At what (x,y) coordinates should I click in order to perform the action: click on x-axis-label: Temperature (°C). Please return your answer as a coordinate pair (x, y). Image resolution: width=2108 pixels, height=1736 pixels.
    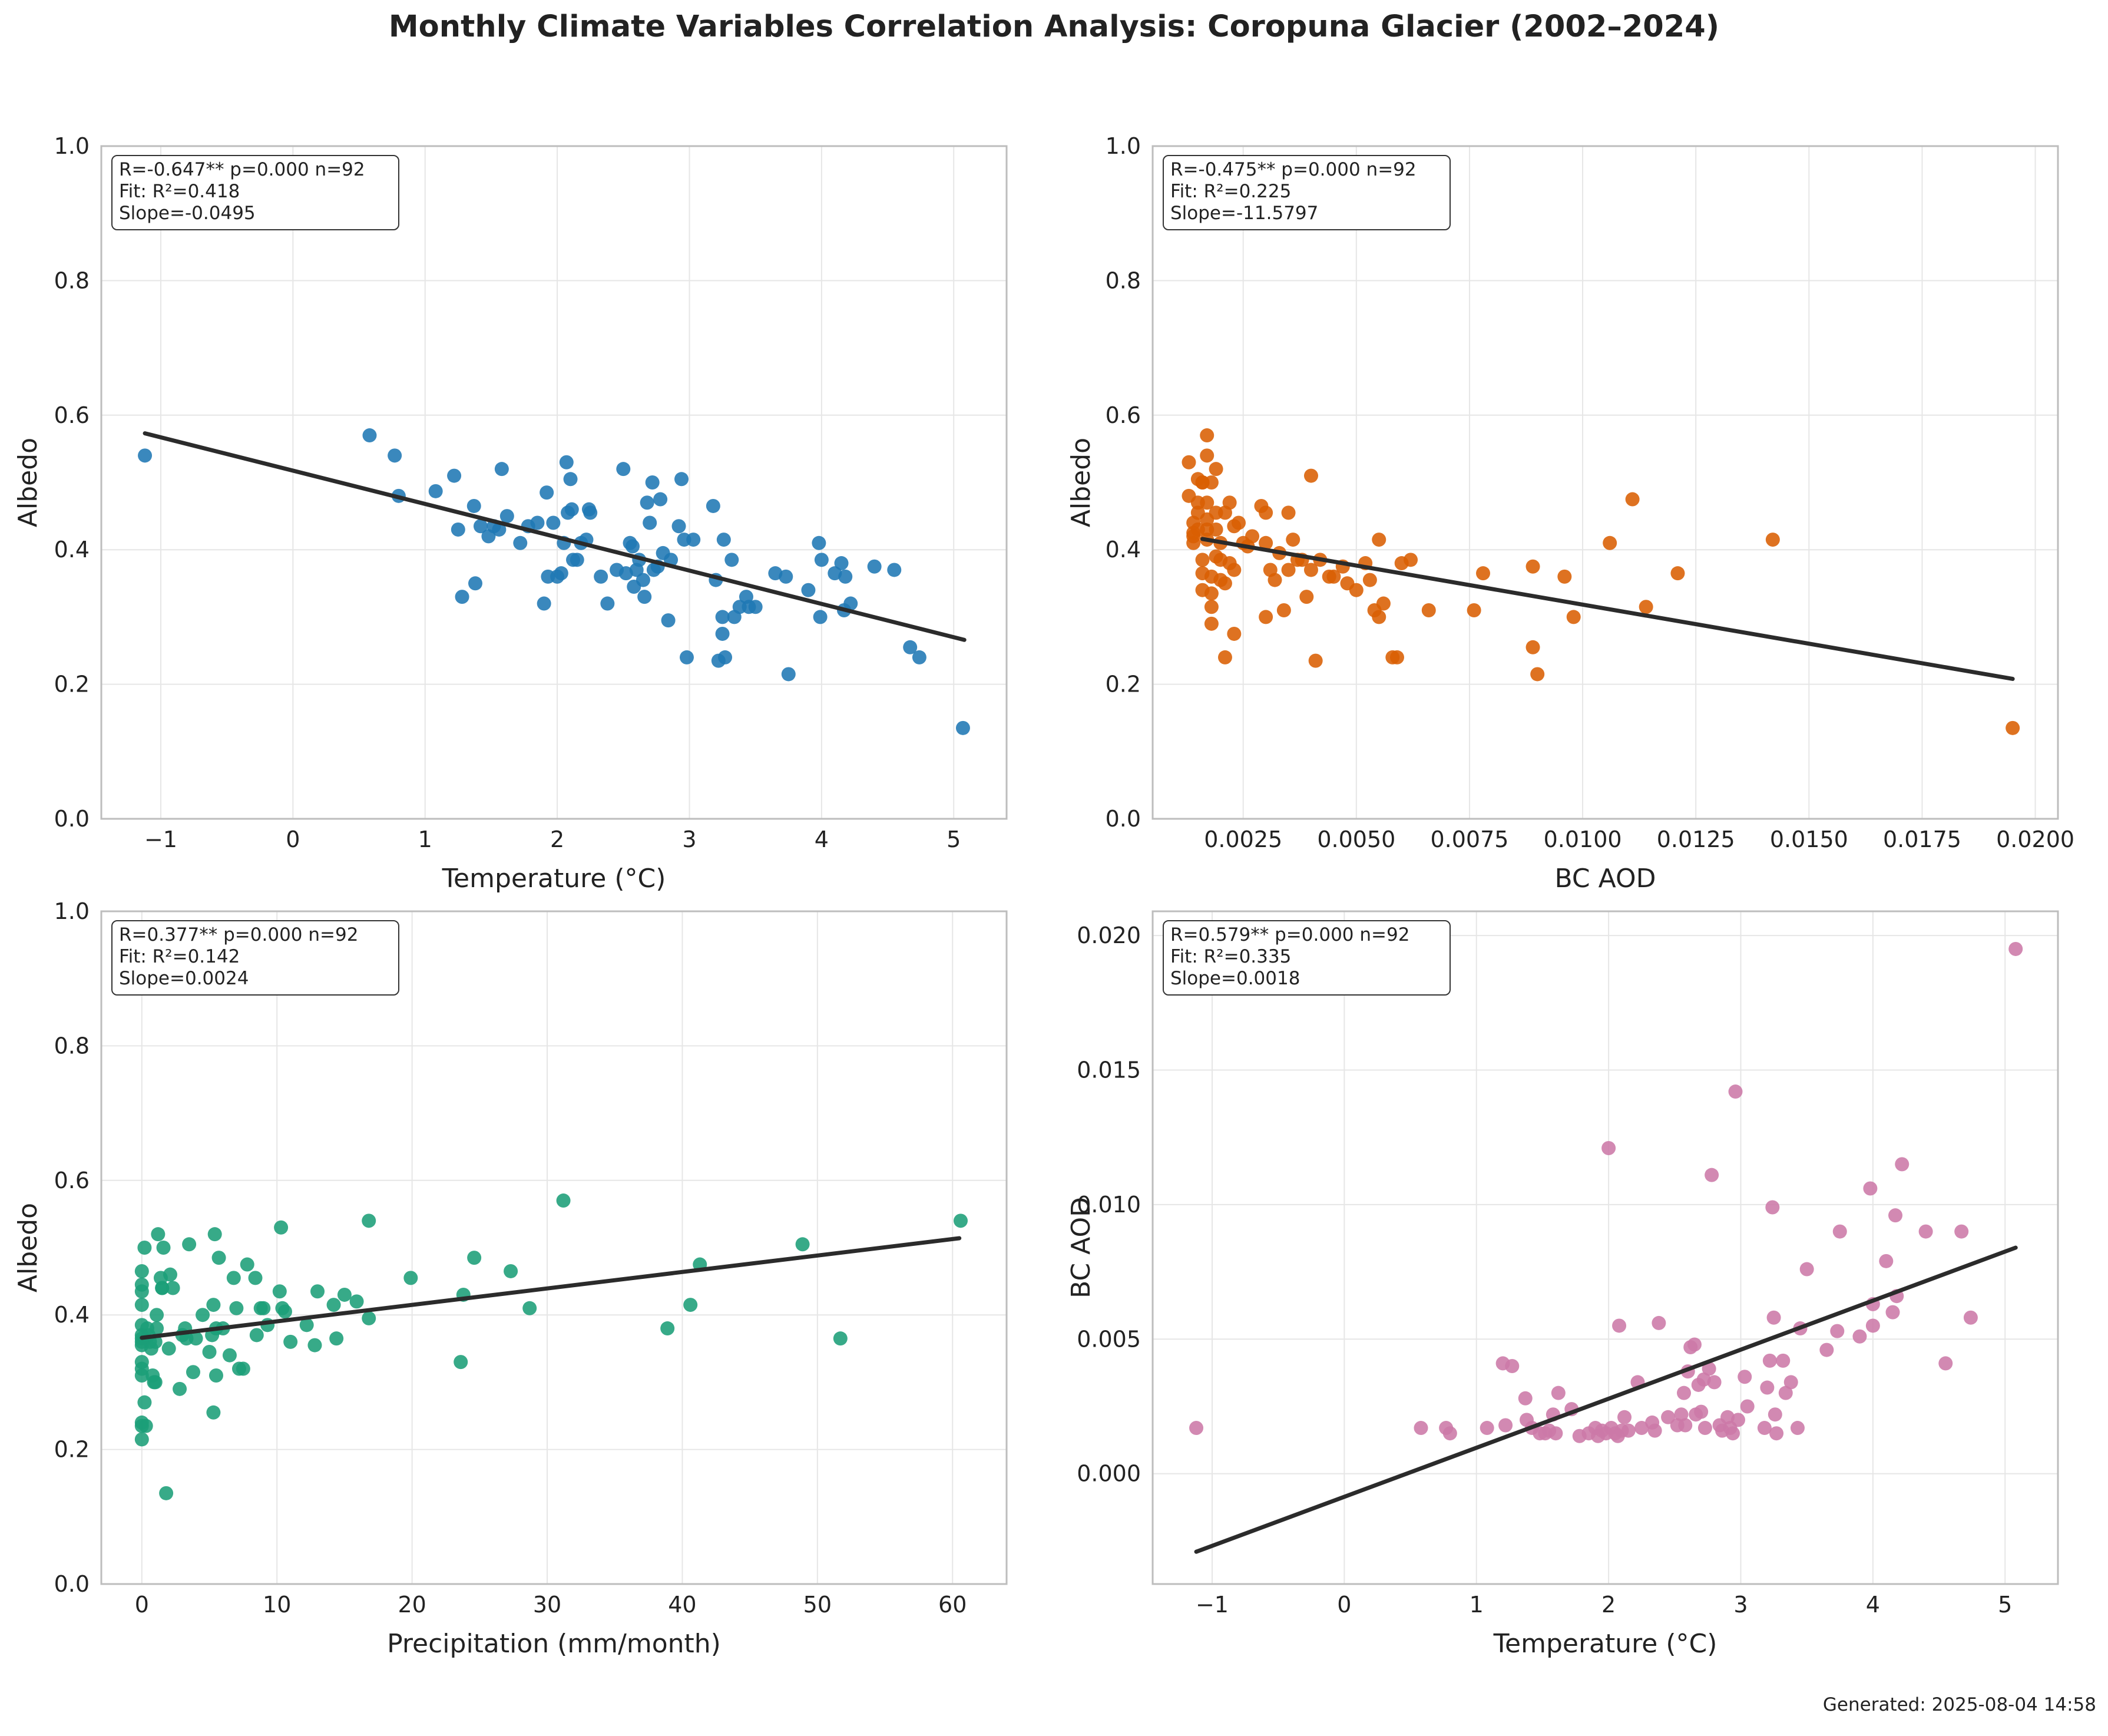
    Looking at the image, I should click on (1605, 1644).